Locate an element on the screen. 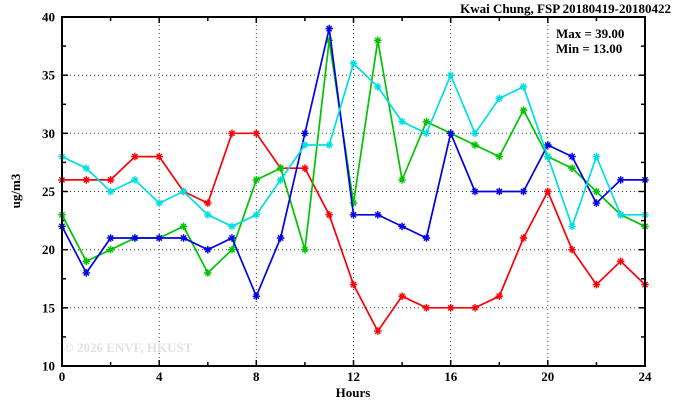  y-axis-title: ug/m3 is located at coordinates (15, 190).